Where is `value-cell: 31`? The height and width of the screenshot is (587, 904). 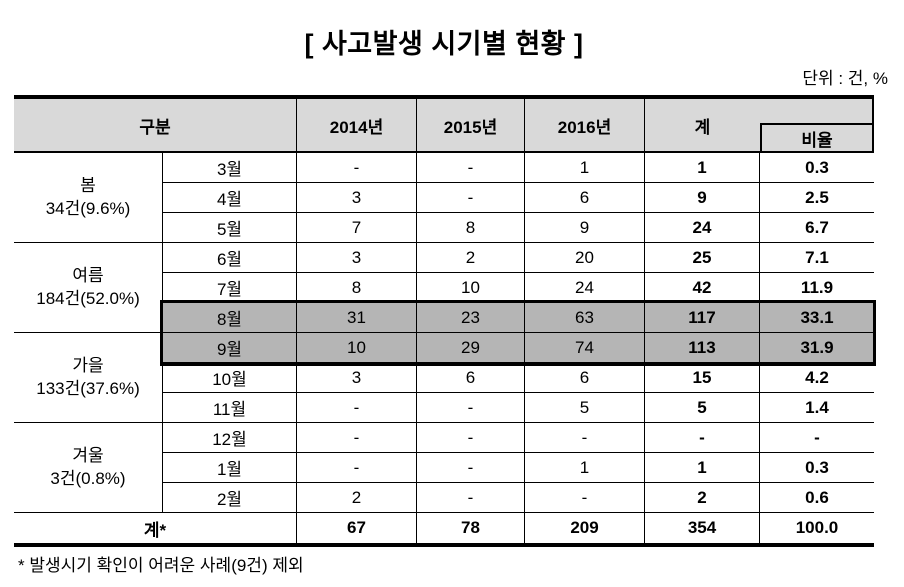
value-cell: 31 is located at coordinates (357, 318).